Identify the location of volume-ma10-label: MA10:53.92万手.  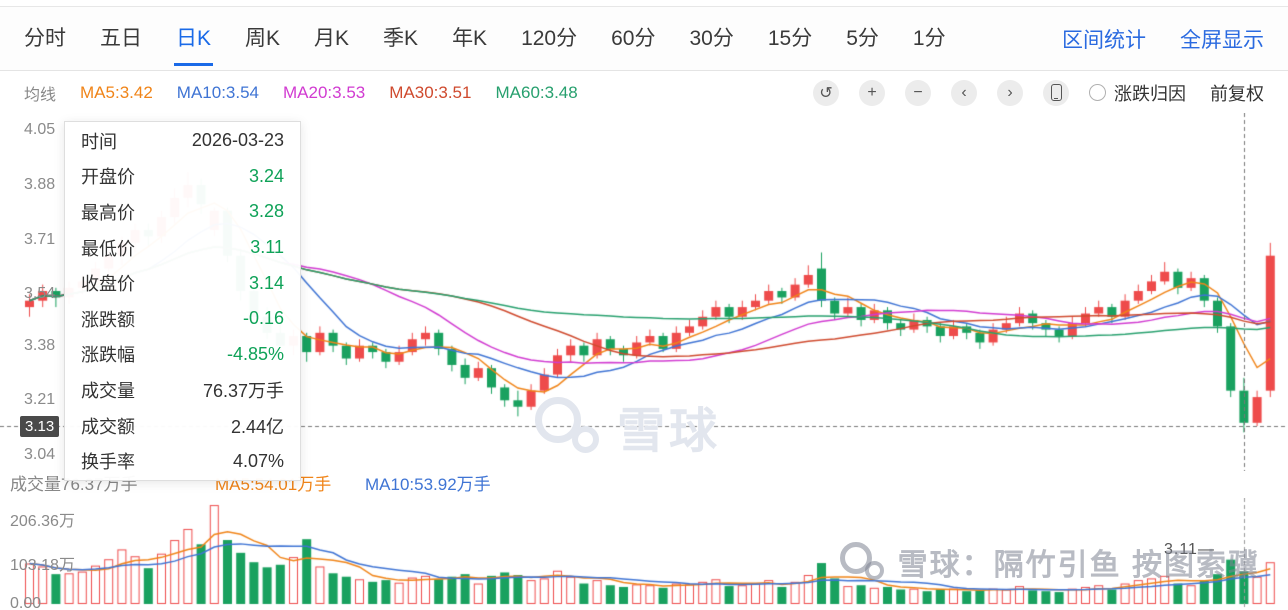
(428, 484).